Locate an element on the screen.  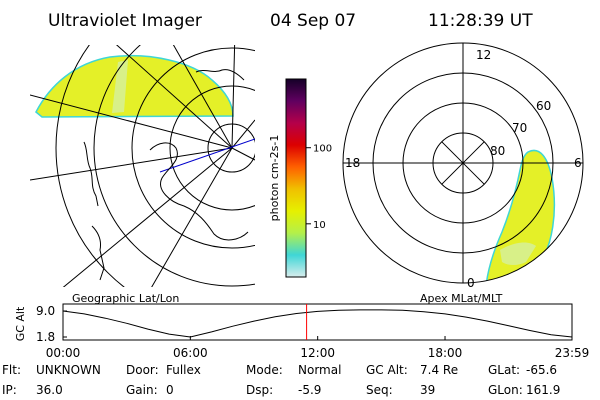
status-value: 161.9 is located at coordinates (543, 390).